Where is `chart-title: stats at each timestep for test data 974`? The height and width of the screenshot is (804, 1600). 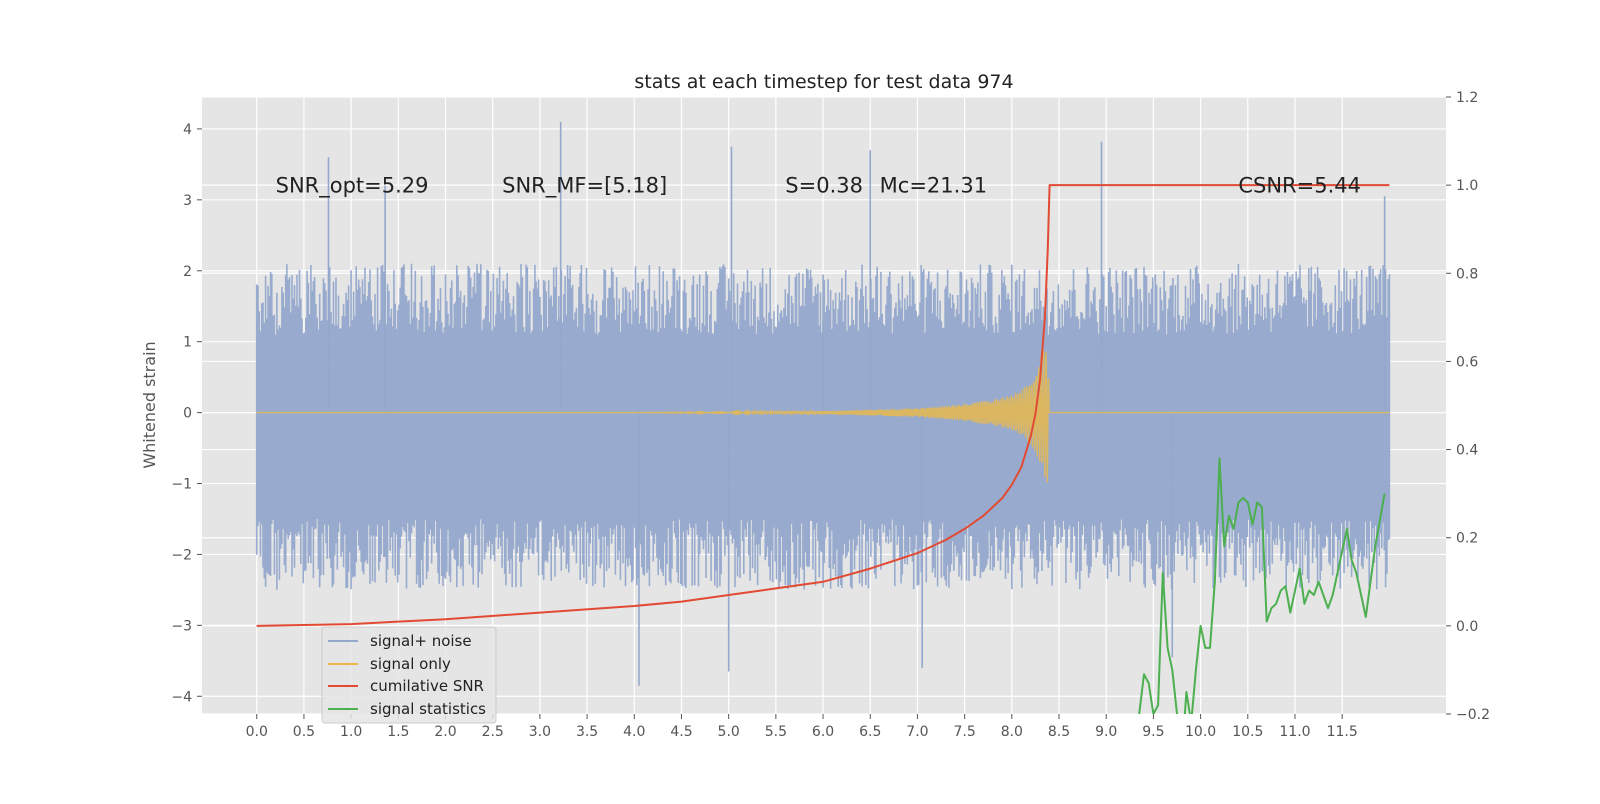
chart-title: stats at each timestep for test data 974 is located at coordinates (823, 82).